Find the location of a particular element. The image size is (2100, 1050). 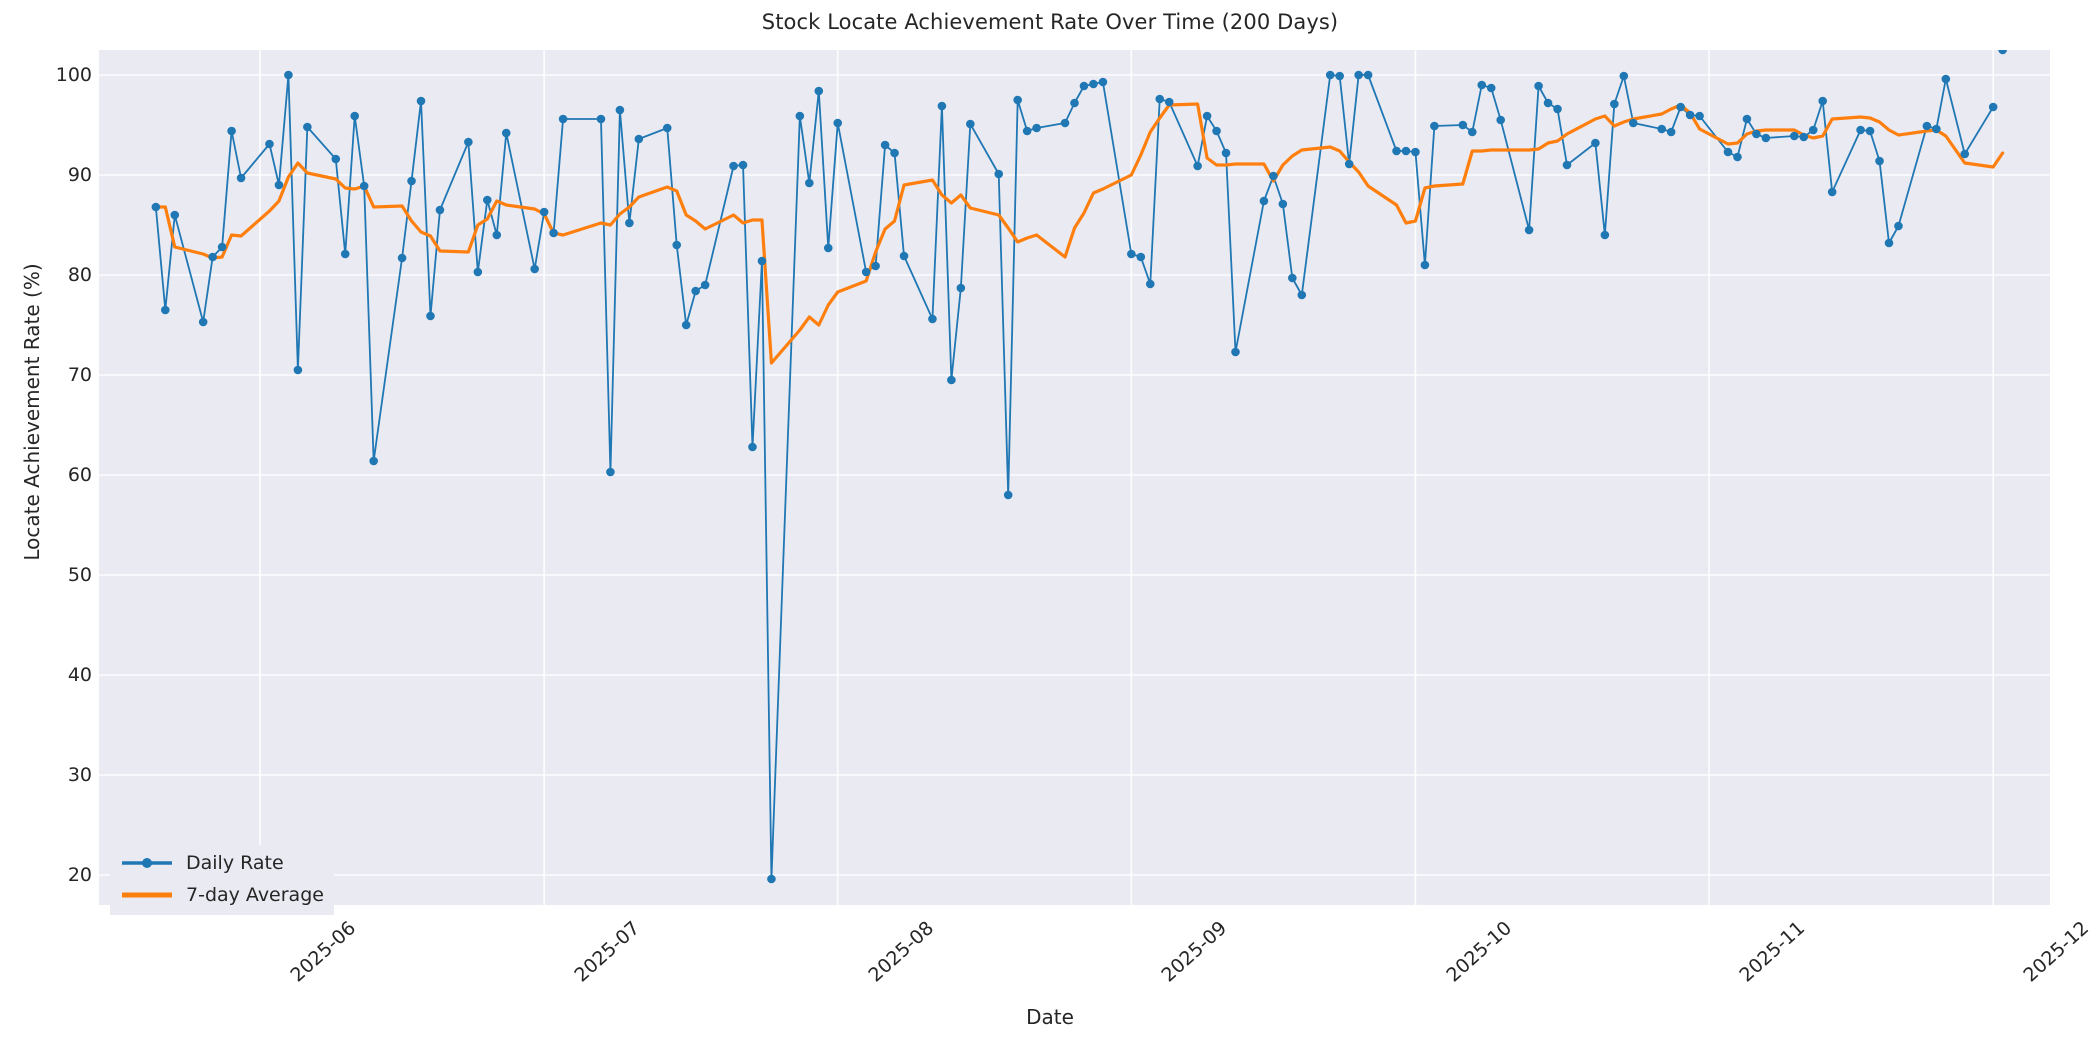

x-tick-label: 2025-11 is located at coordinates (1772, 952).